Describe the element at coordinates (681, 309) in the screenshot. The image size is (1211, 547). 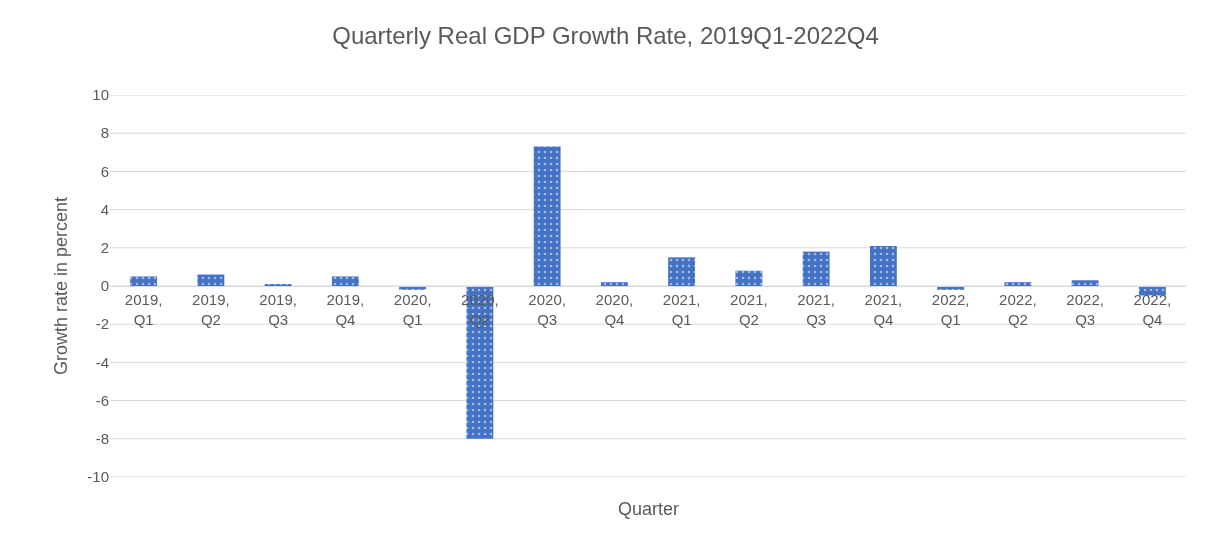
I see `x-tick-label: 2021, Q1` at that location.